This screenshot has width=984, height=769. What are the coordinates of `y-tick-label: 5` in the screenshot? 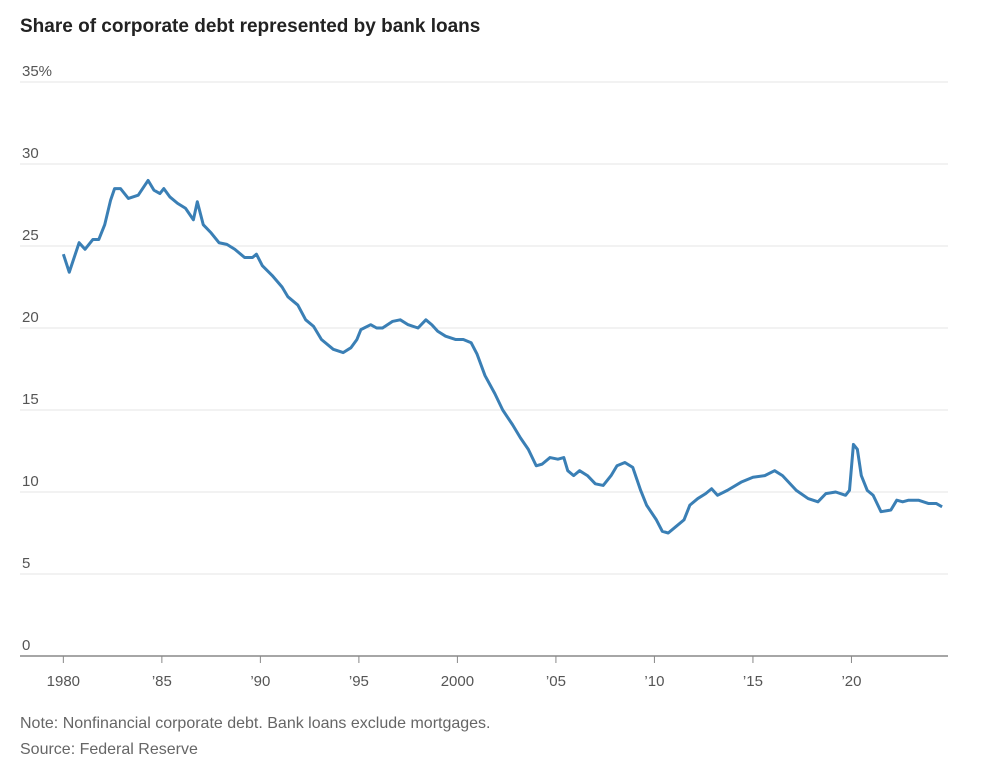 It's located at (26, 563).